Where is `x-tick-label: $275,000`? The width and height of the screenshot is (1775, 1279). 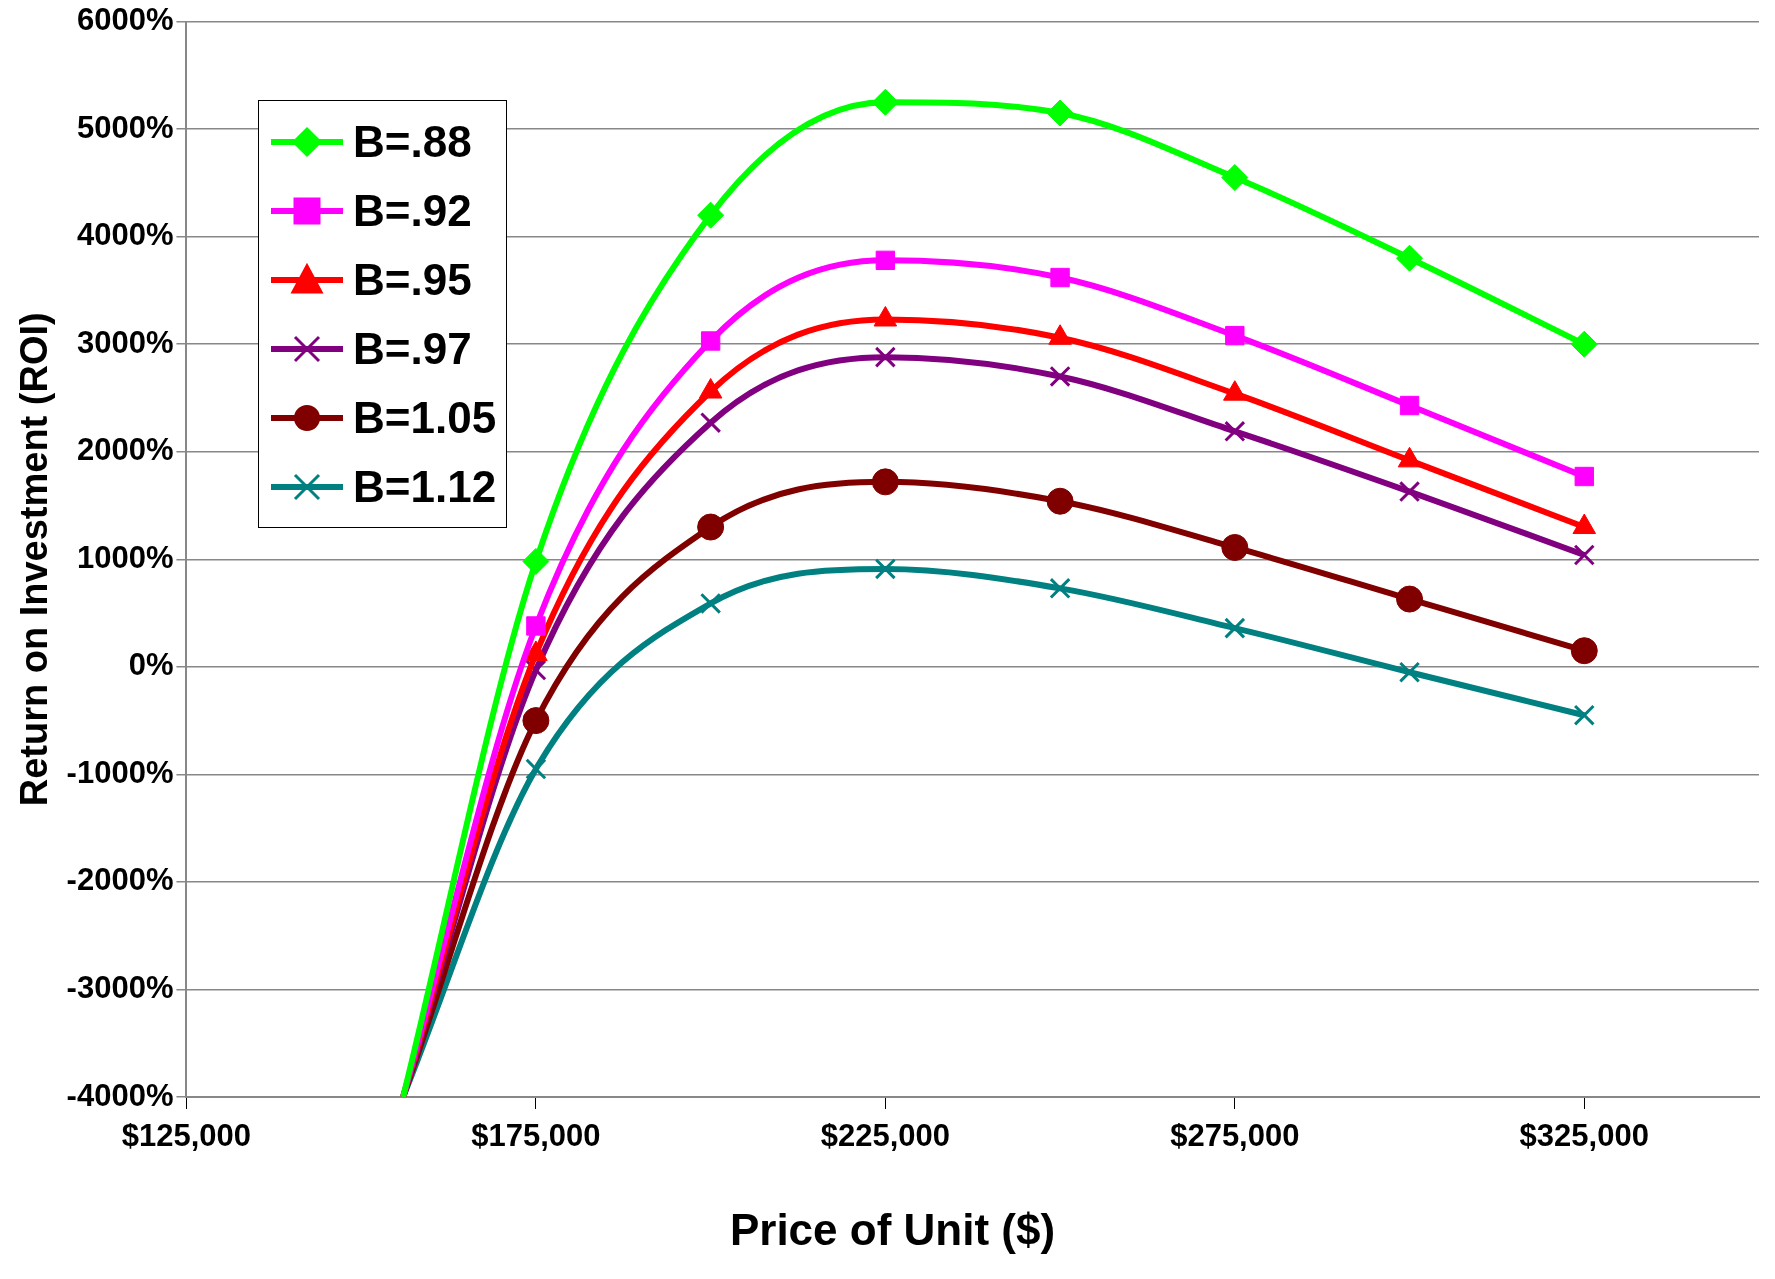
x-tick-label: $275,000 is located at coordinates (1235, 1136).